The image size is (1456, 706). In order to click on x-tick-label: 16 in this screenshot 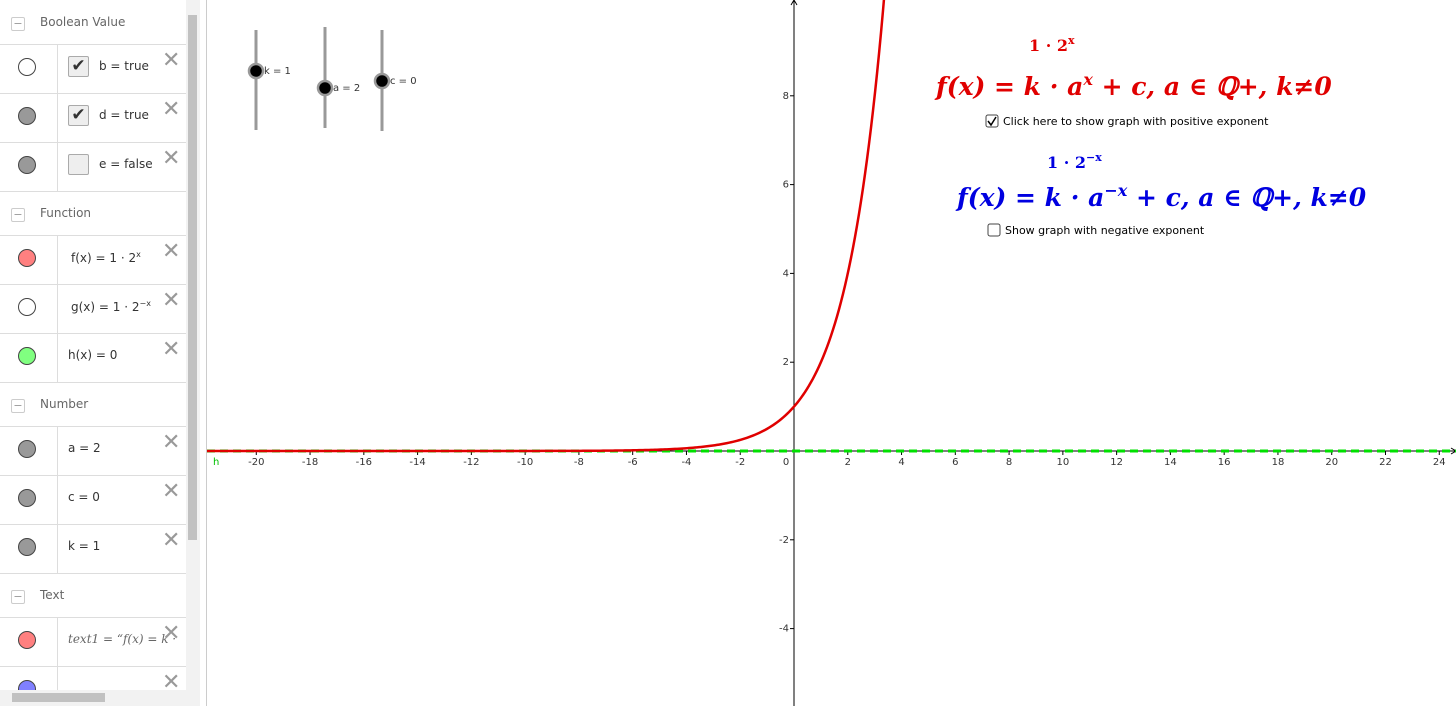, I will do `click(1224, 462)`.